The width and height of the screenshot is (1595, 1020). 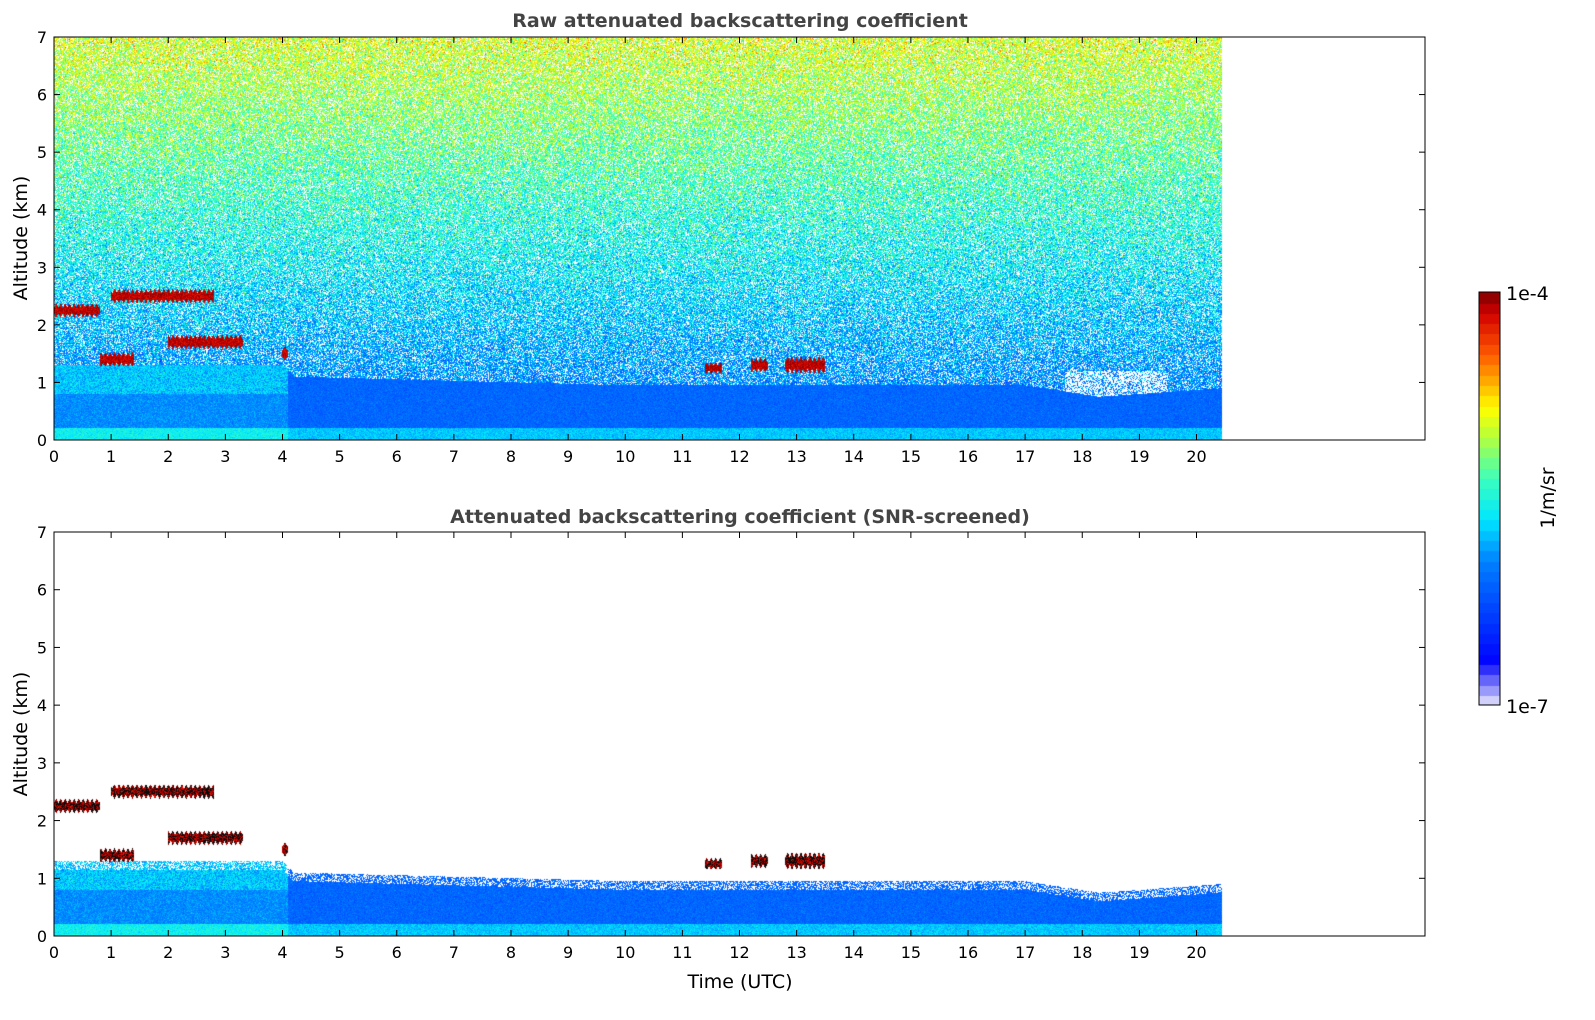 I want to click on y-axis-label-screened: Altitude (km), so click(x=21, y=734).